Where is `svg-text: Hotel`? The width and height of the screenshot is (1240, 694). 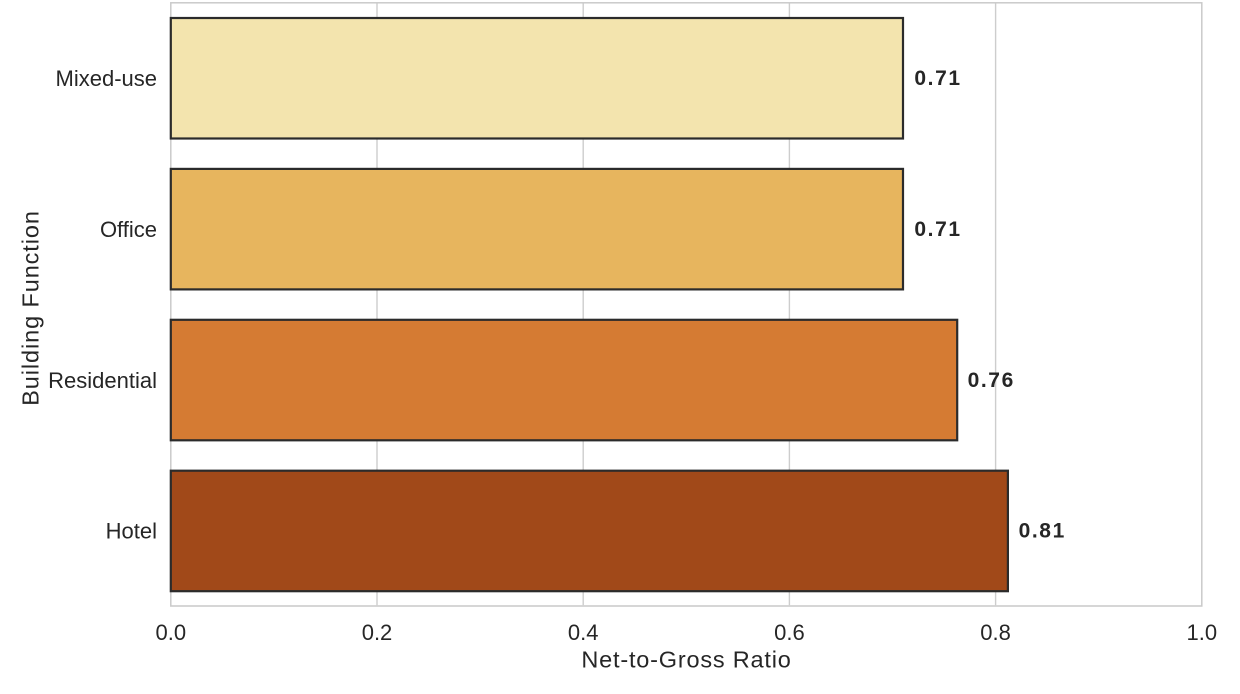 svg-text: Hotel is located at coordinates (131, 531).